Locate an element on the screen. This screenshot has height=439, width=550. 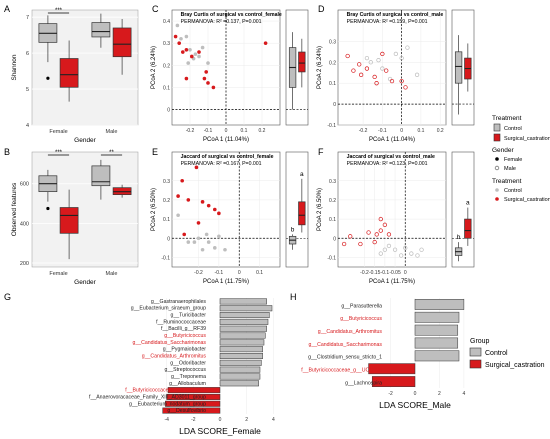
side-box-letter-castration: a is located at coordinates (302, 174).